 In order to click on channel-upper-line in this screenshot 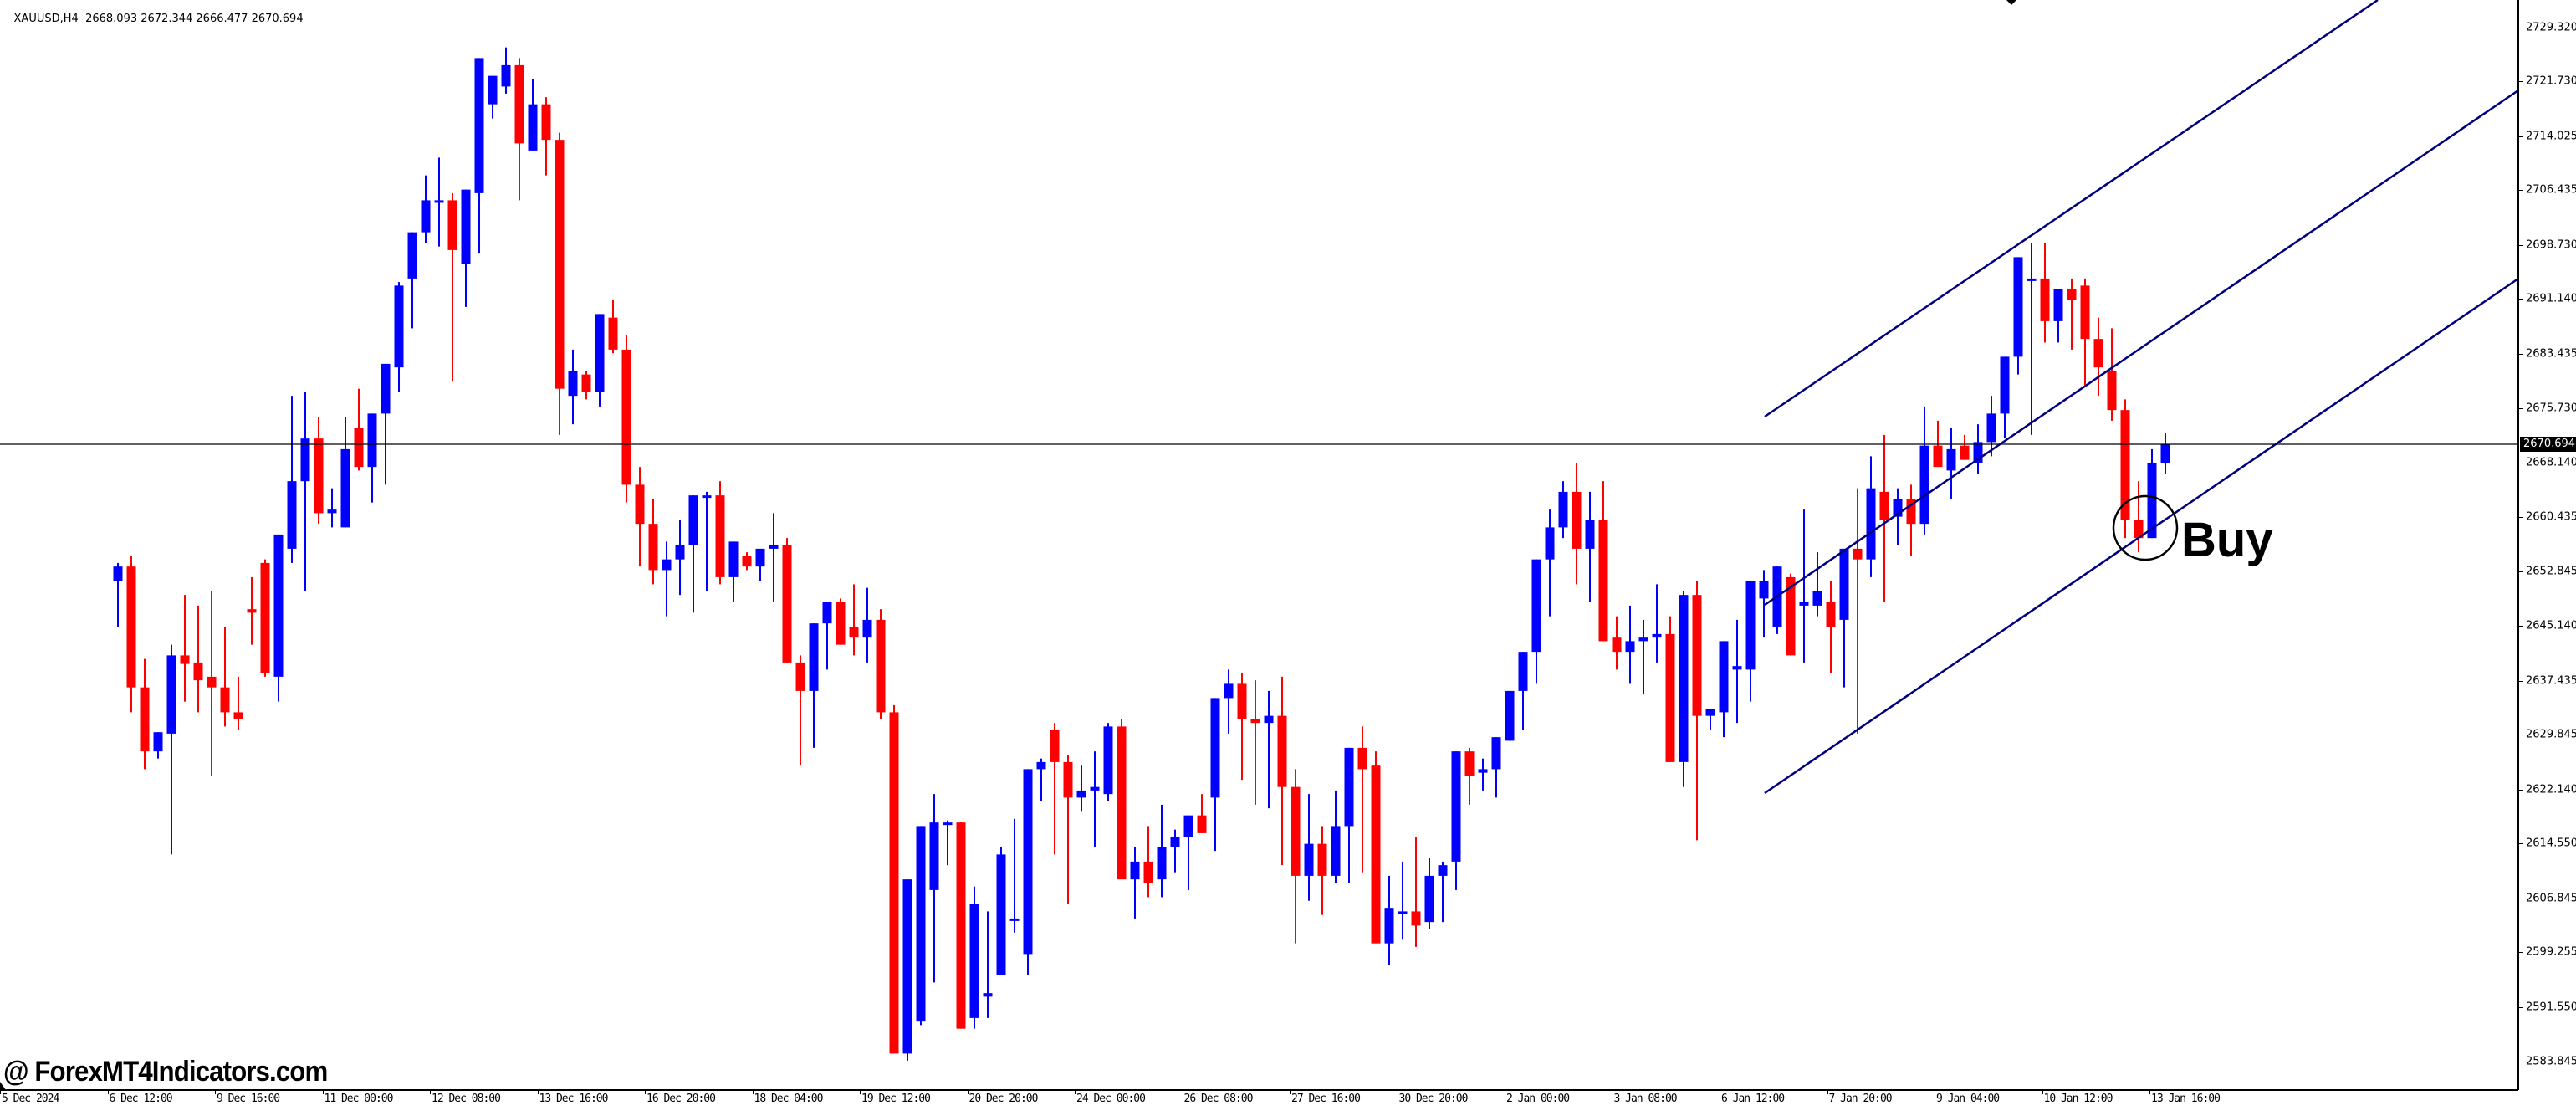, I will do `click(2071, 209)`.